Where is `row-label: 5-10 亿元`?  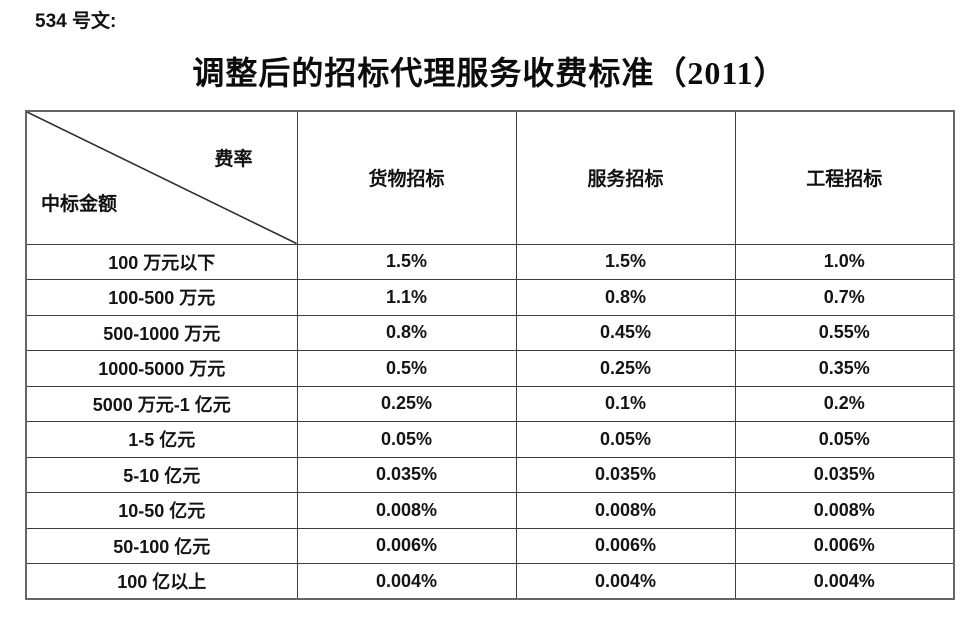 row-label: 5-10 亿元 is located at coordinates (161, 474).